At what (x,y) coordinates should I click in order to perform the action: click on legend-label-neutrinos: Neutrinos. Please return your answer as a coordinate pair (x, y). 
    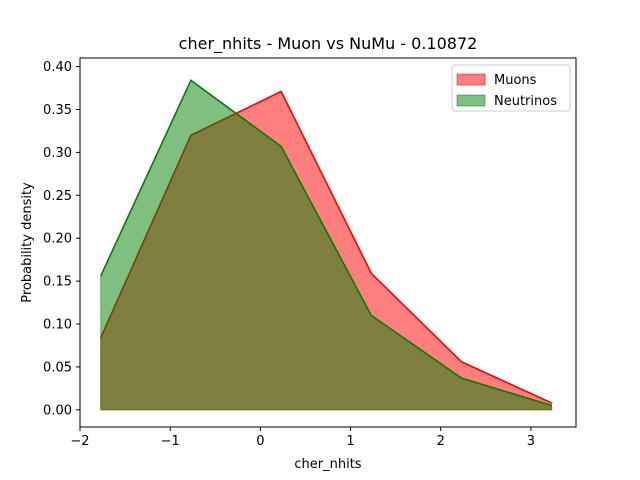
    Looking at the image, I should click on (525, 101).